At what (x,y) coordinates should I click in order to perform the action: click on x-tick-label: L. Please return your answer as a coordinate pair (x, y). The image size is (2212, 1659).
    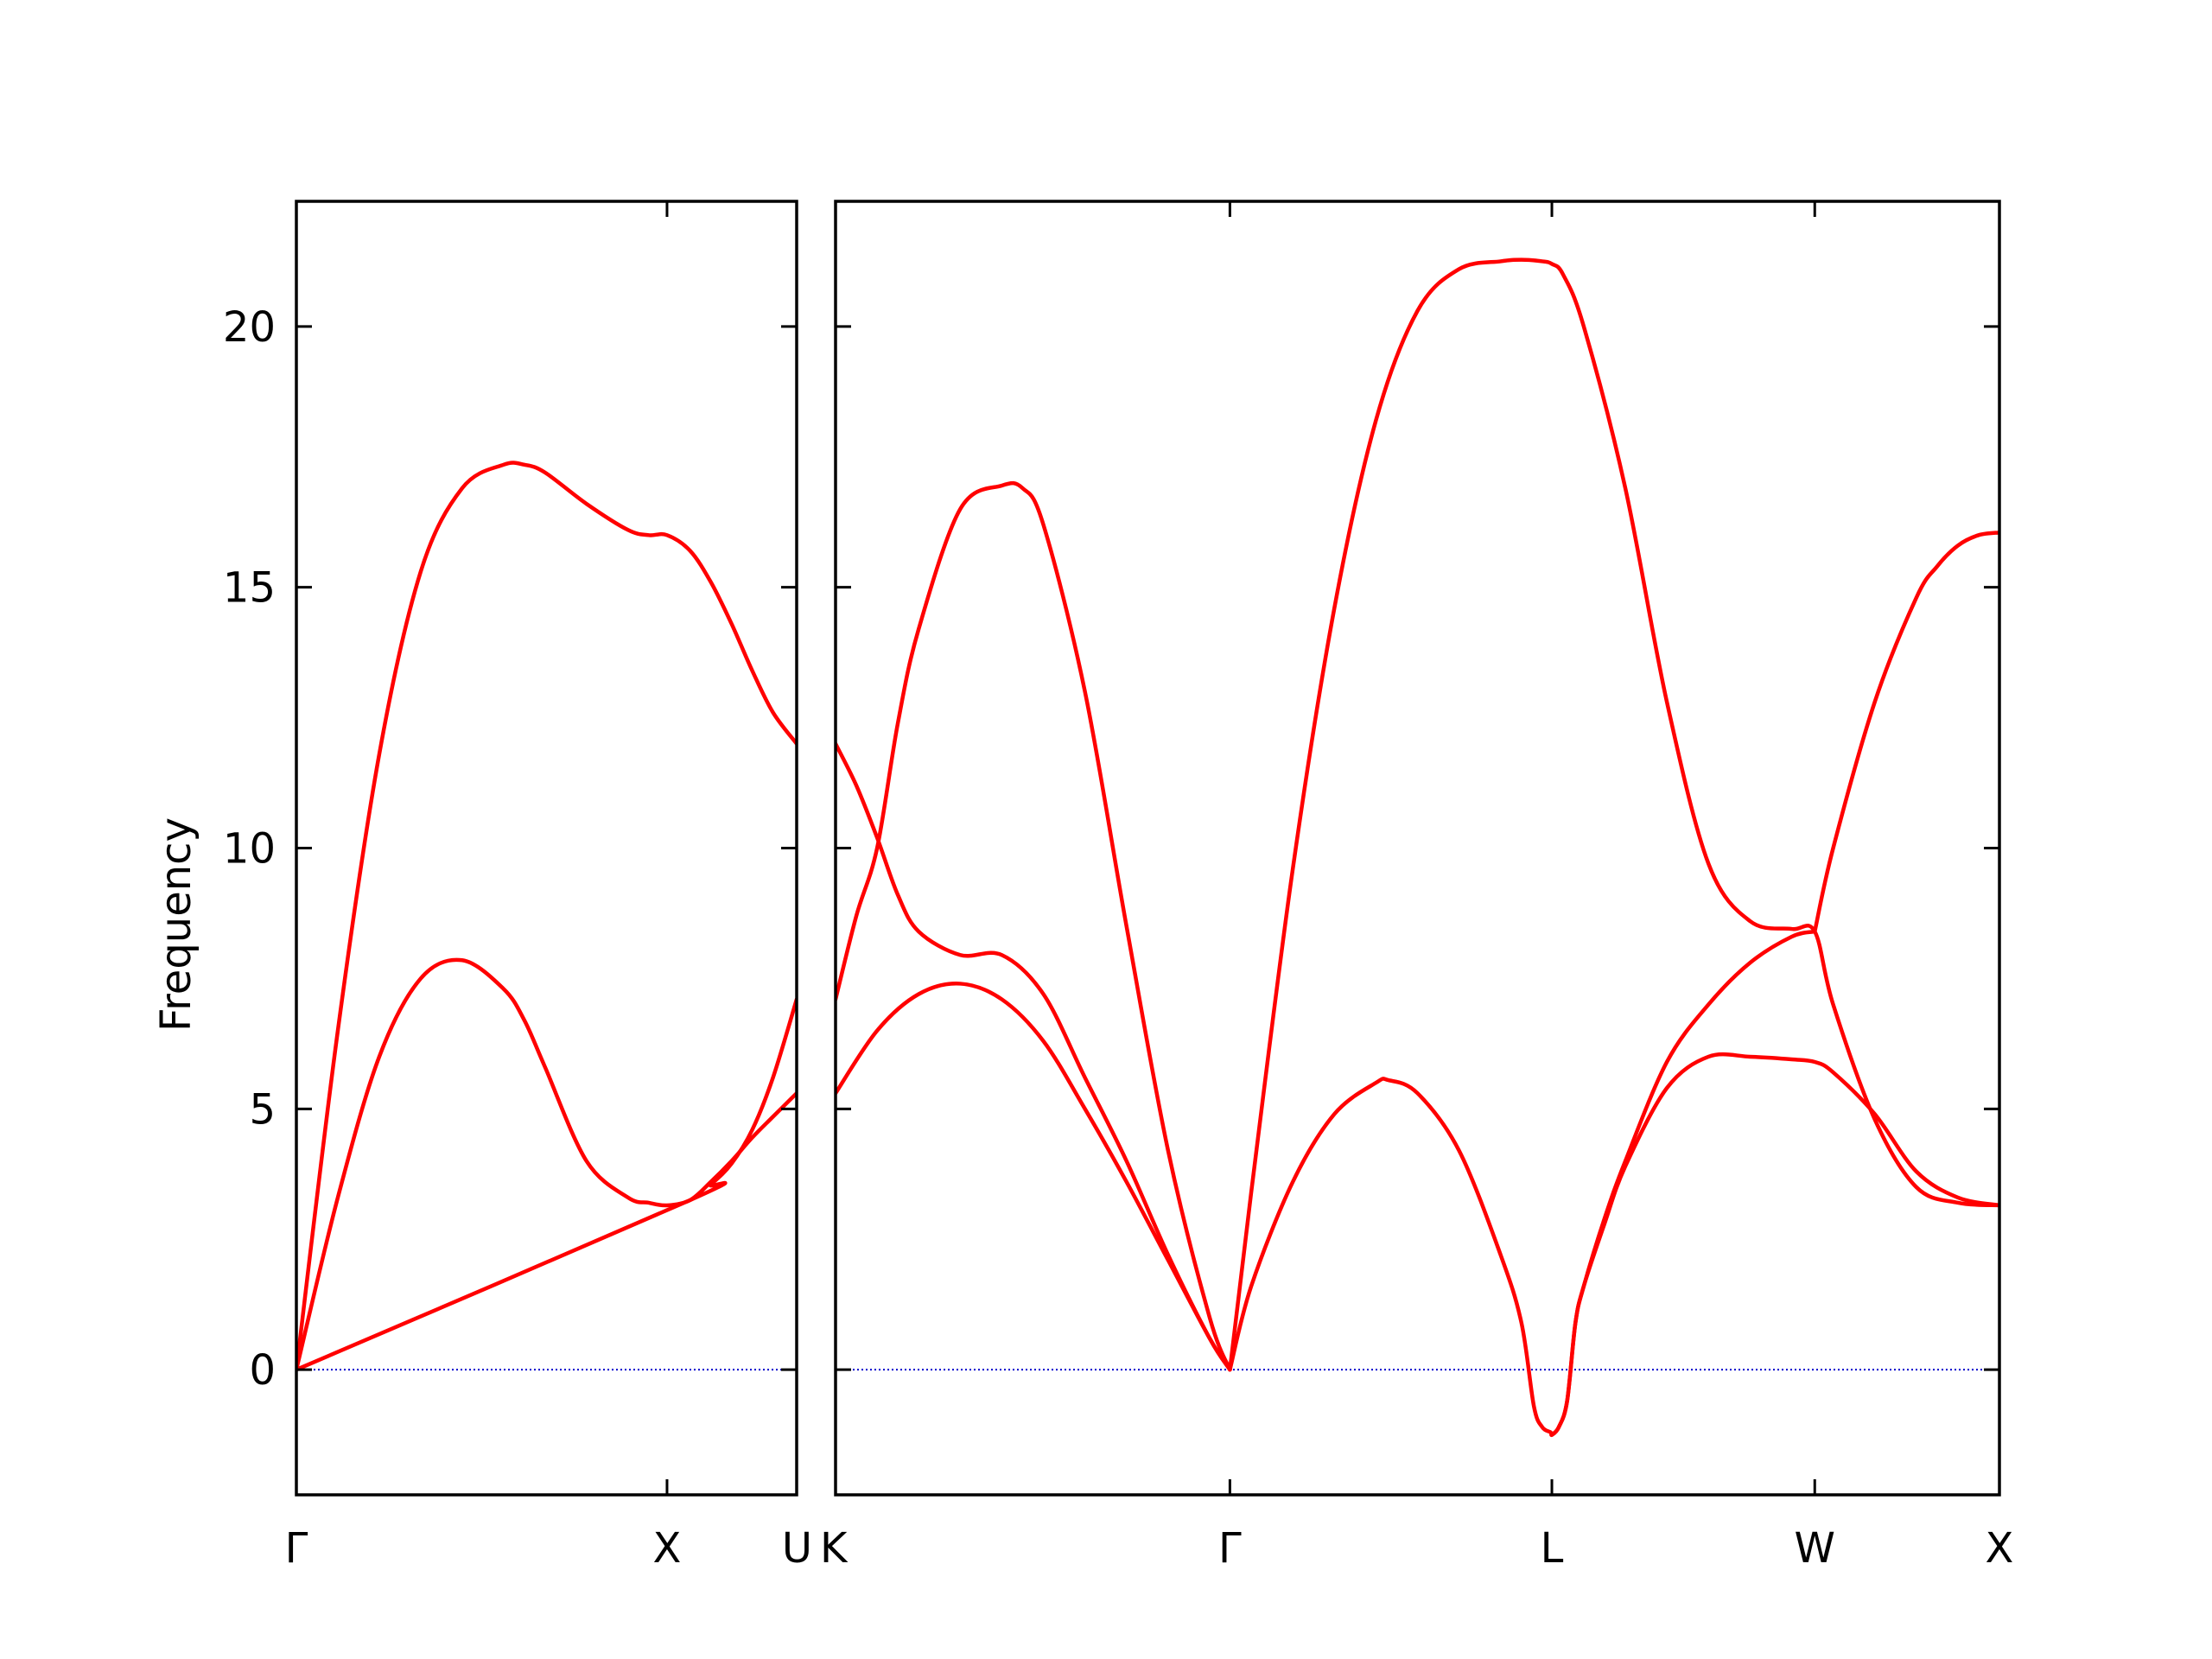
    Looking at the image, I should click on (1552, 1548).